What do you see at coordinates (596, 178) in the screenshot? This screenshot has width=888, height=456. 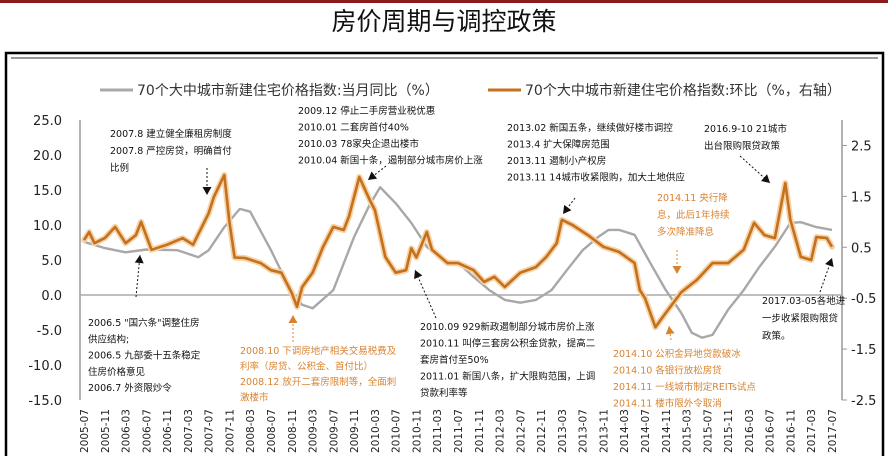 I see `annotation-line: 2013.11 14城市收紧限购，加大土地供应` at bounding box center [596, 178].